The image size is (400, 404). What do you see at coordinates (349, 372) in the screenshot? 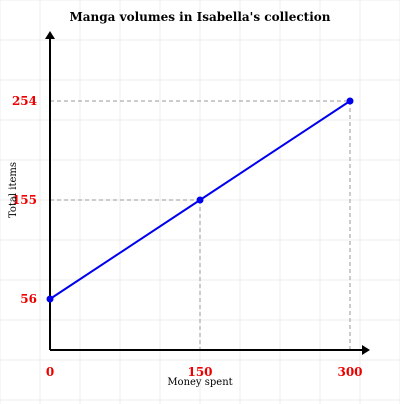
I see `x-tick-label: 300` at bounding box center [349, 372].